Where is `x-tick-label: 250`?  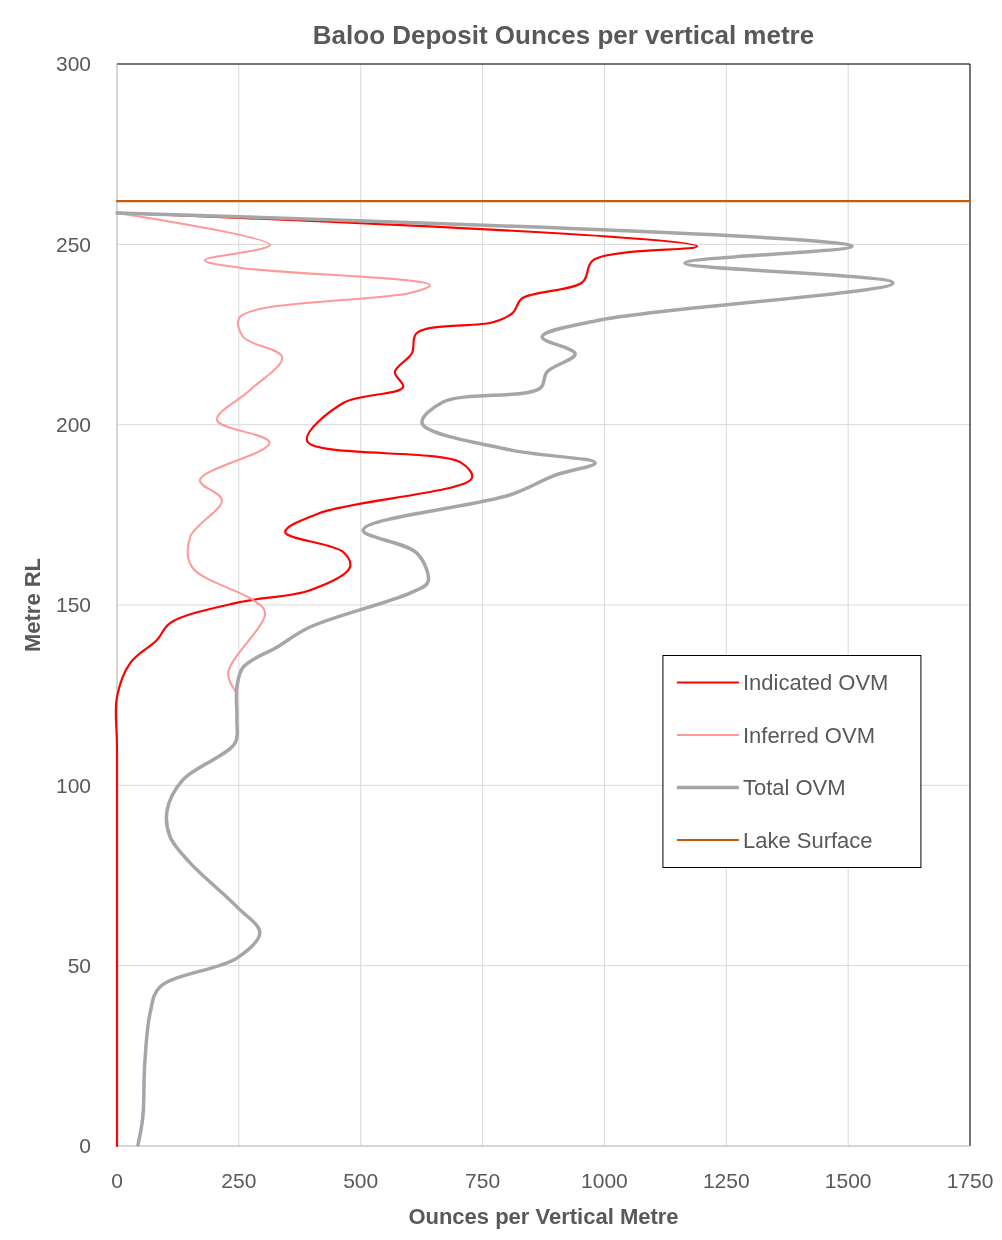
x-tick-label: 250 is located at coordinates (239, 1180).